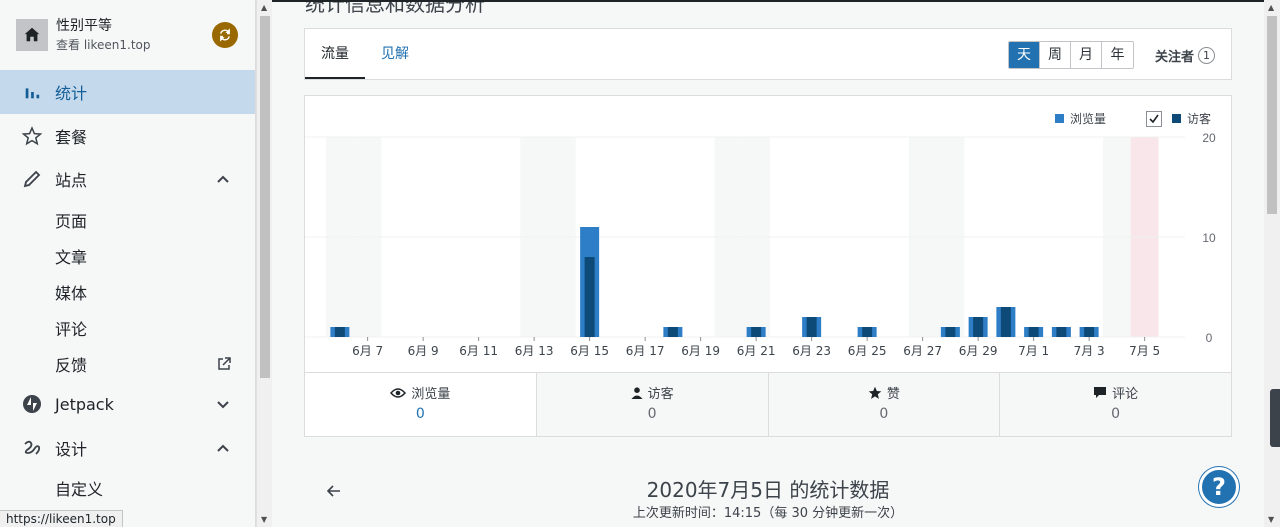  I want to click on x-tick-label: 6月 17, so click(645, 351).